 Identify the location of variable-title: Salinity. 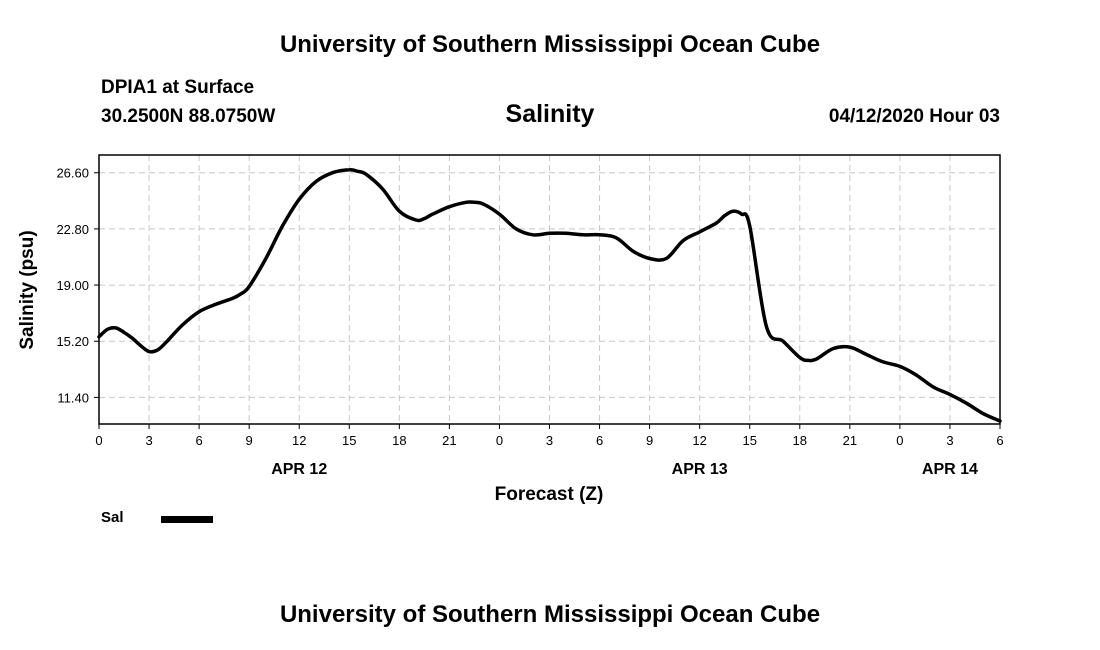
(550, 114).